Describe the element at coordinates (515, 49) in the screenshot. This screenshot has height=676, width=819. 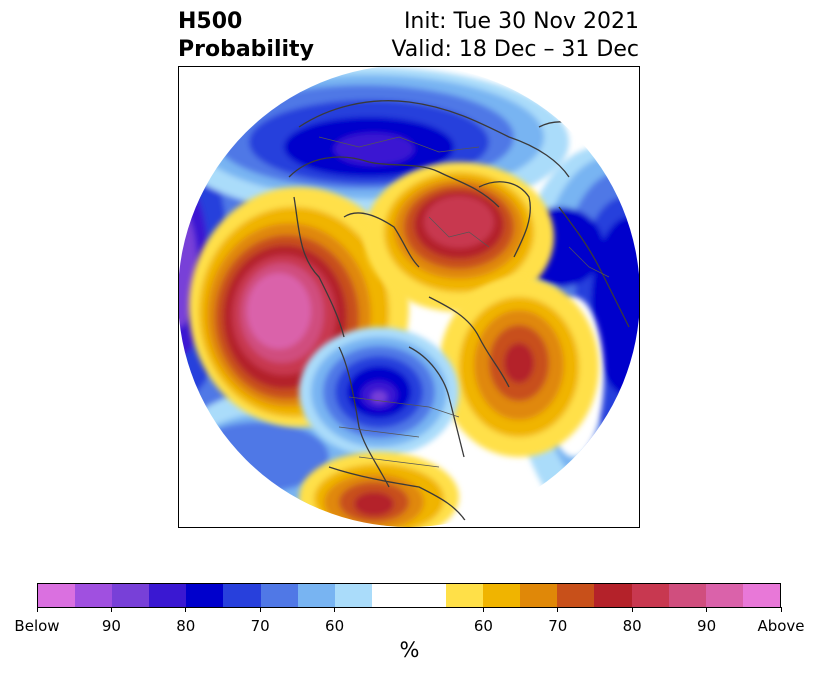
I see `valid-range: Valid: 18 Dec – 31 Dec` at that location.